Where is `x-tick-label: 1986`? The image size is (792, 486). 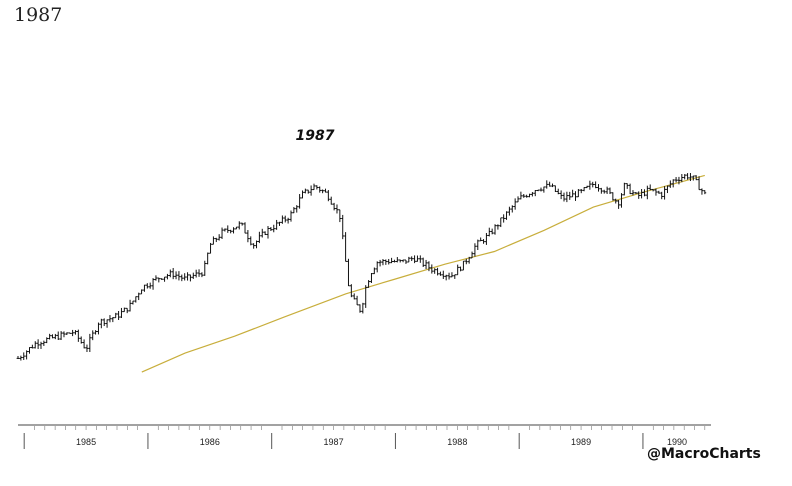
x-tick-label: 1986 is located at coordinates (210, 442).